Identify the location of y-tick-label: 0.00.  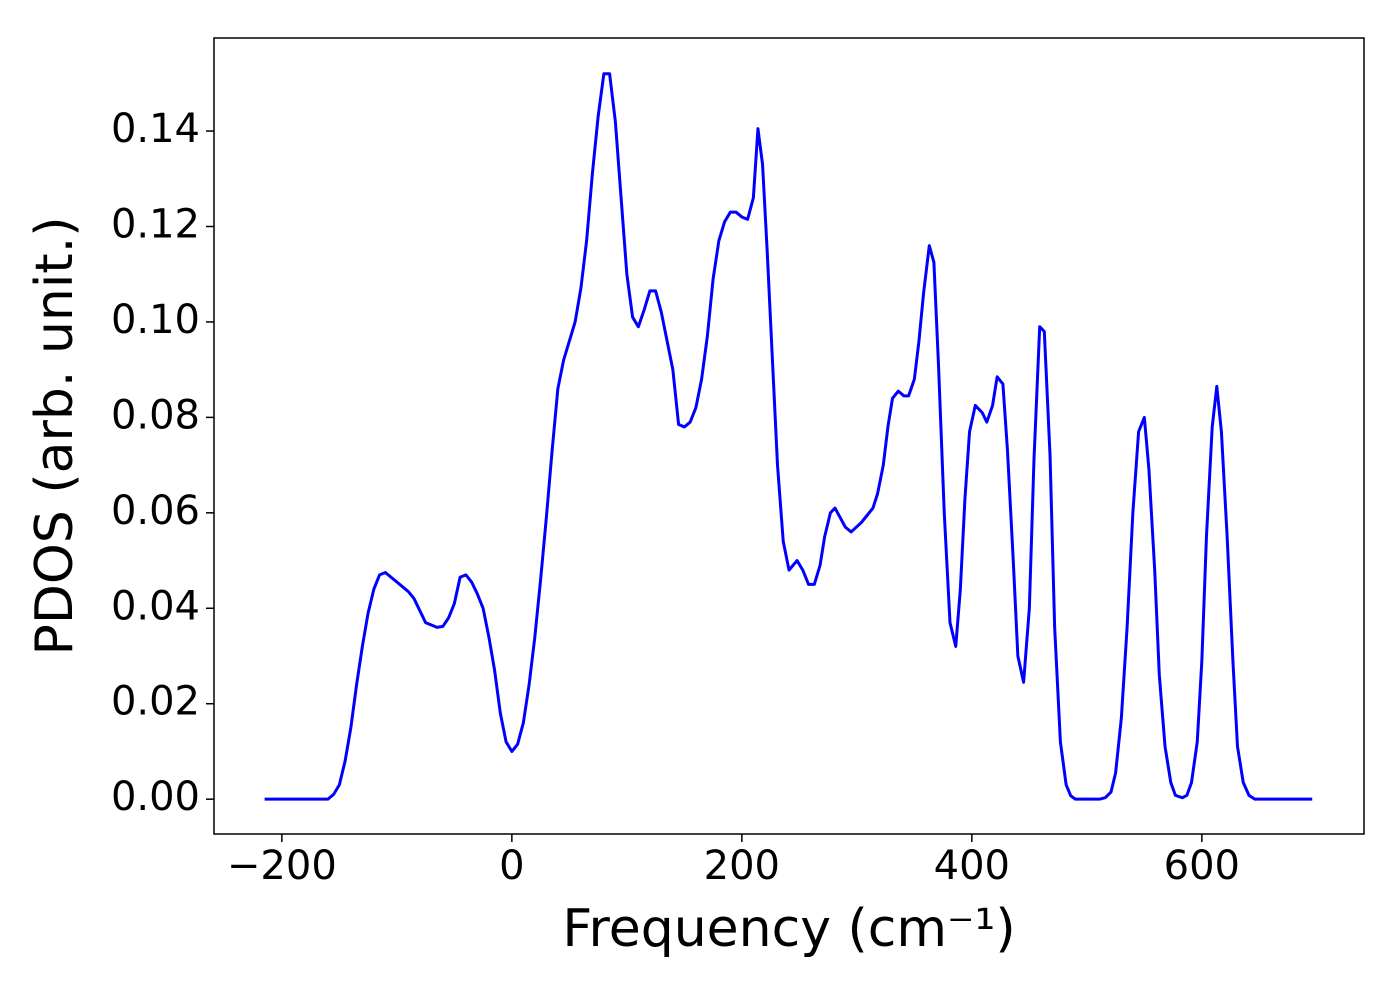
(155, 797).